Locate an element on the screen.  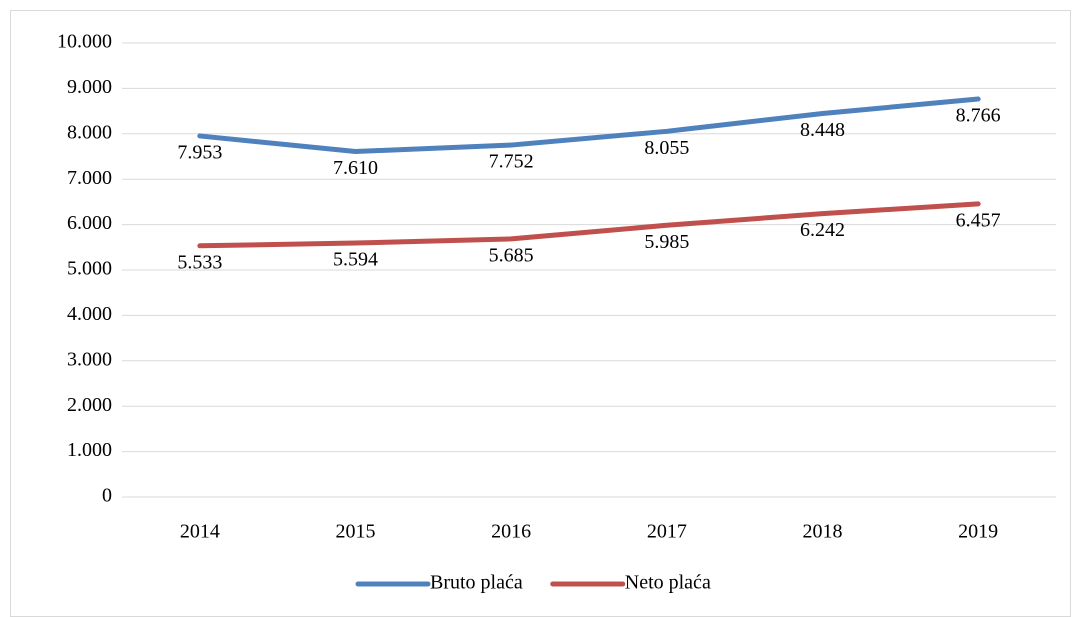
y-tick-label: 7.000 is located at coordinates (89, 178).